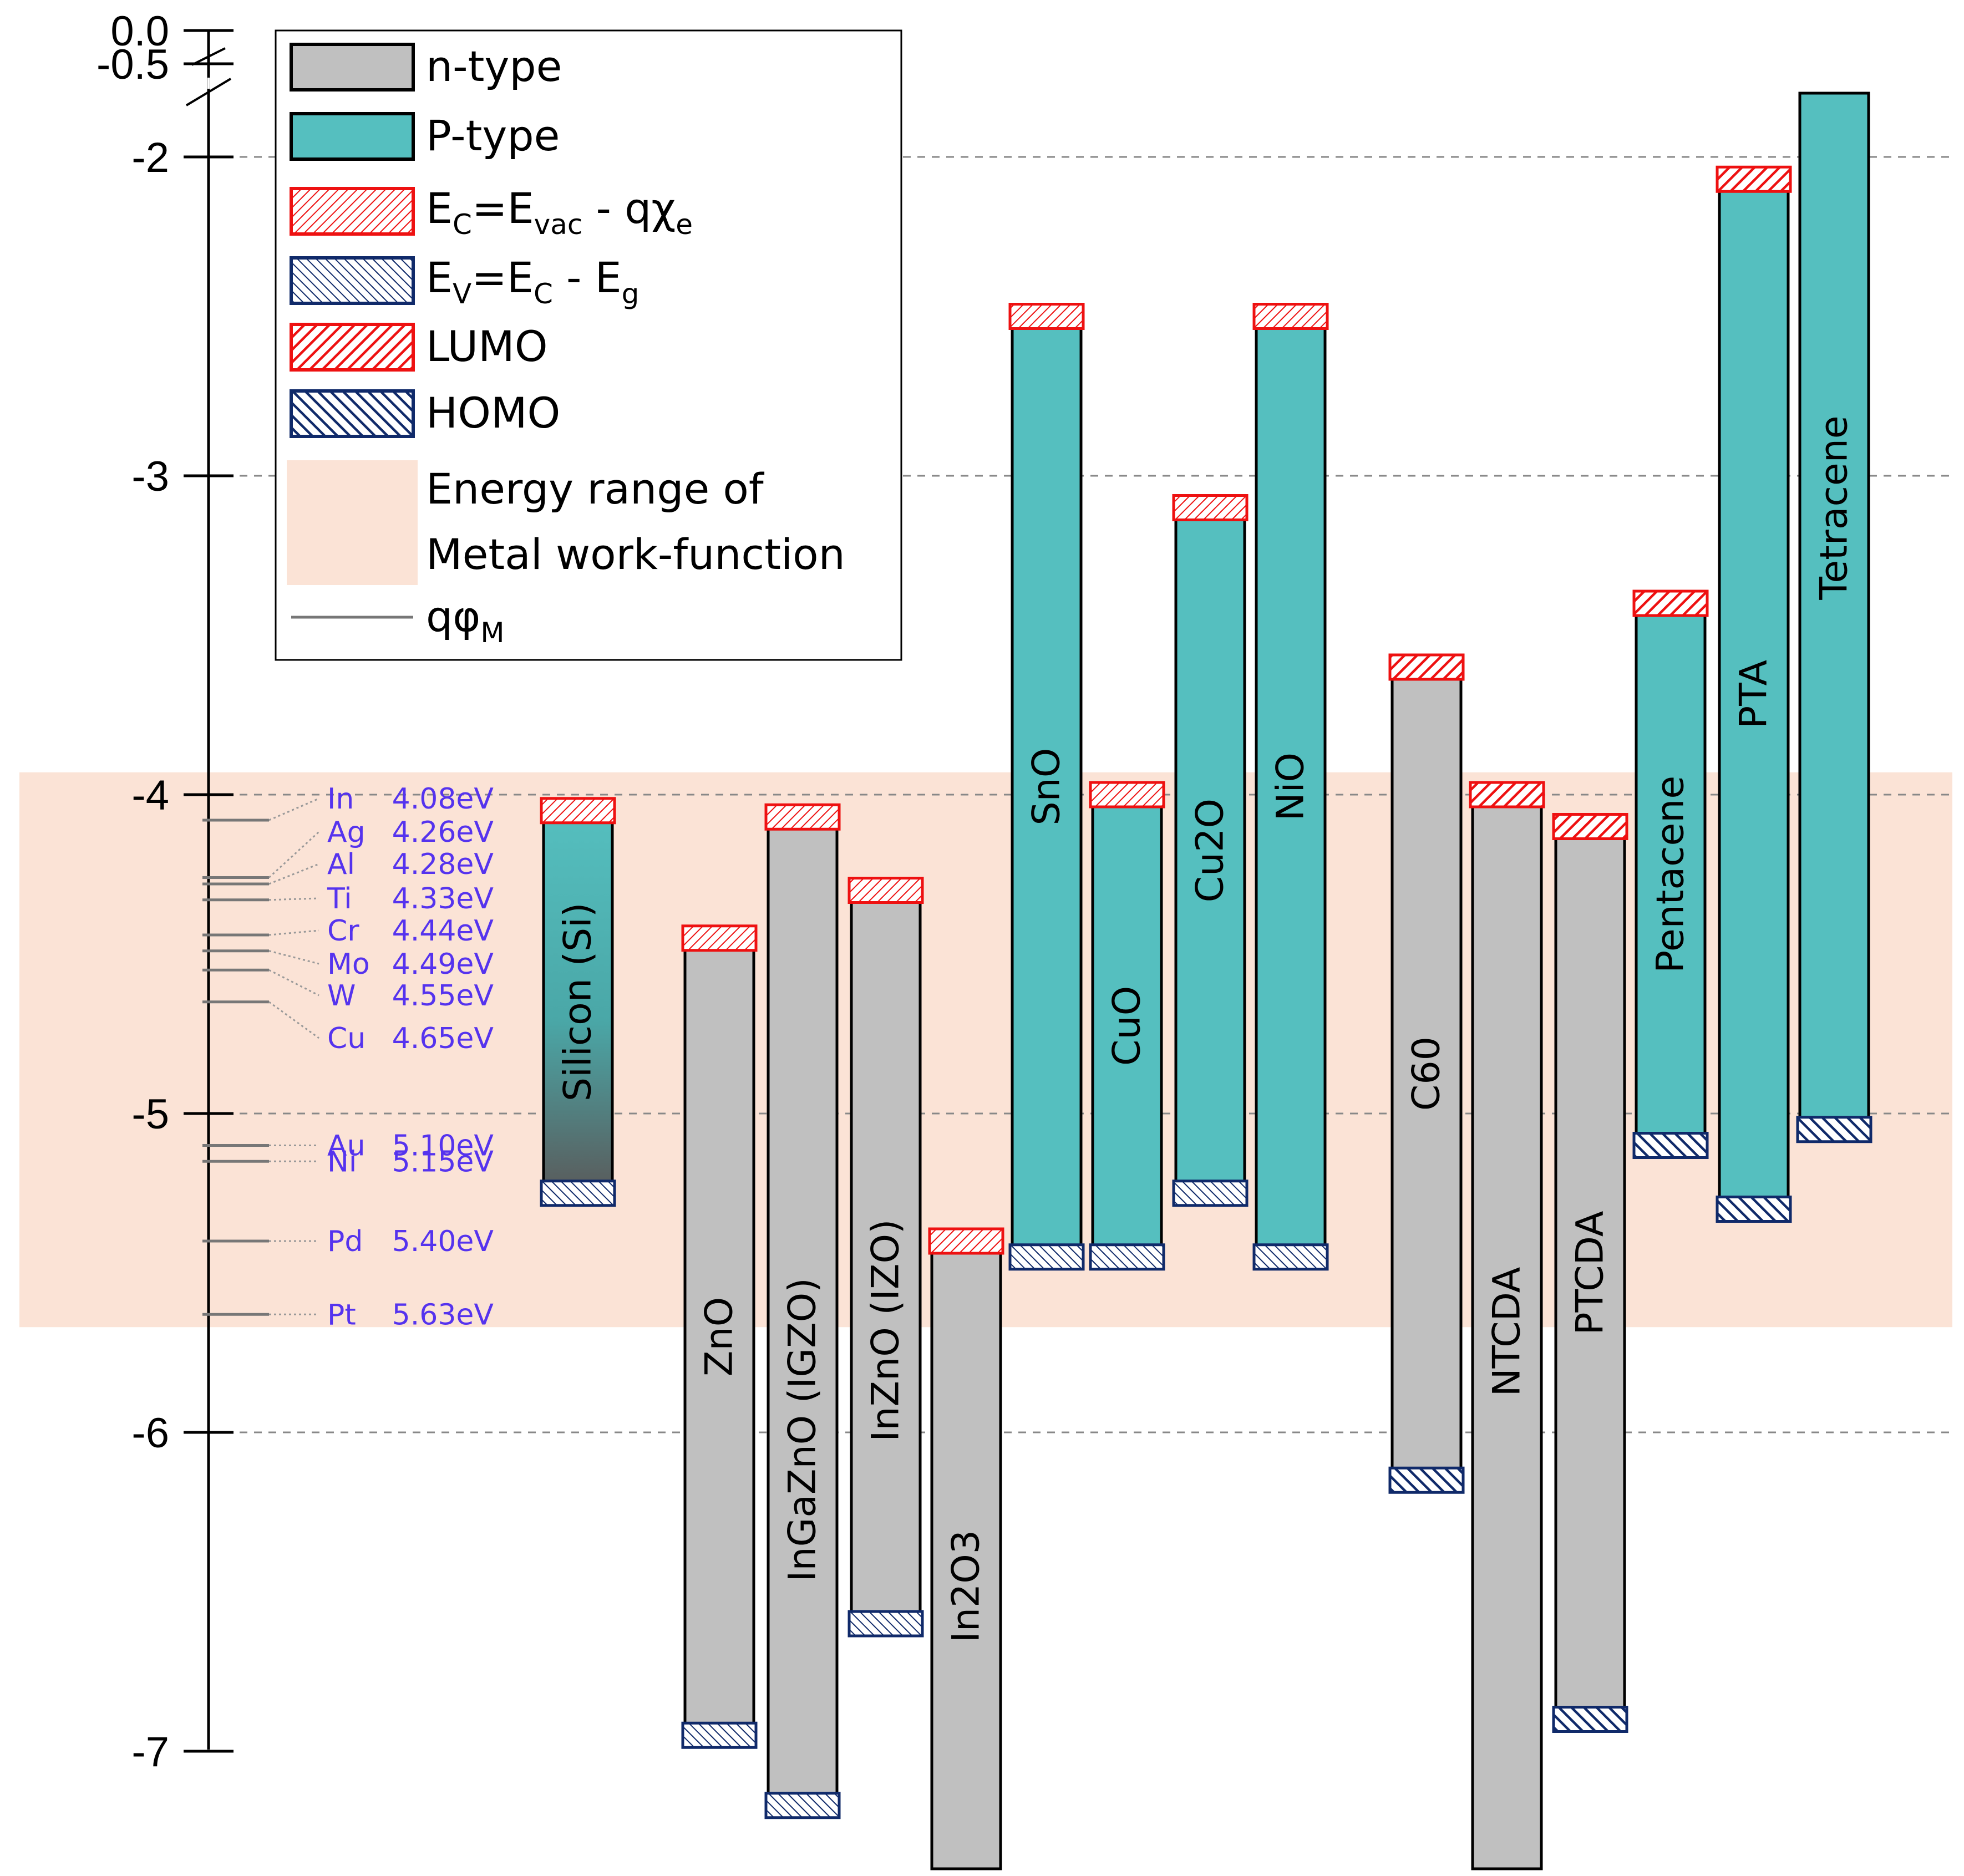 The height and width of the screenshot is (1876, 1964). What do you see at coordinates (966, 1586) in the screenshot?
I see `material-label: In2O3` at bounding box center [966, 1586].